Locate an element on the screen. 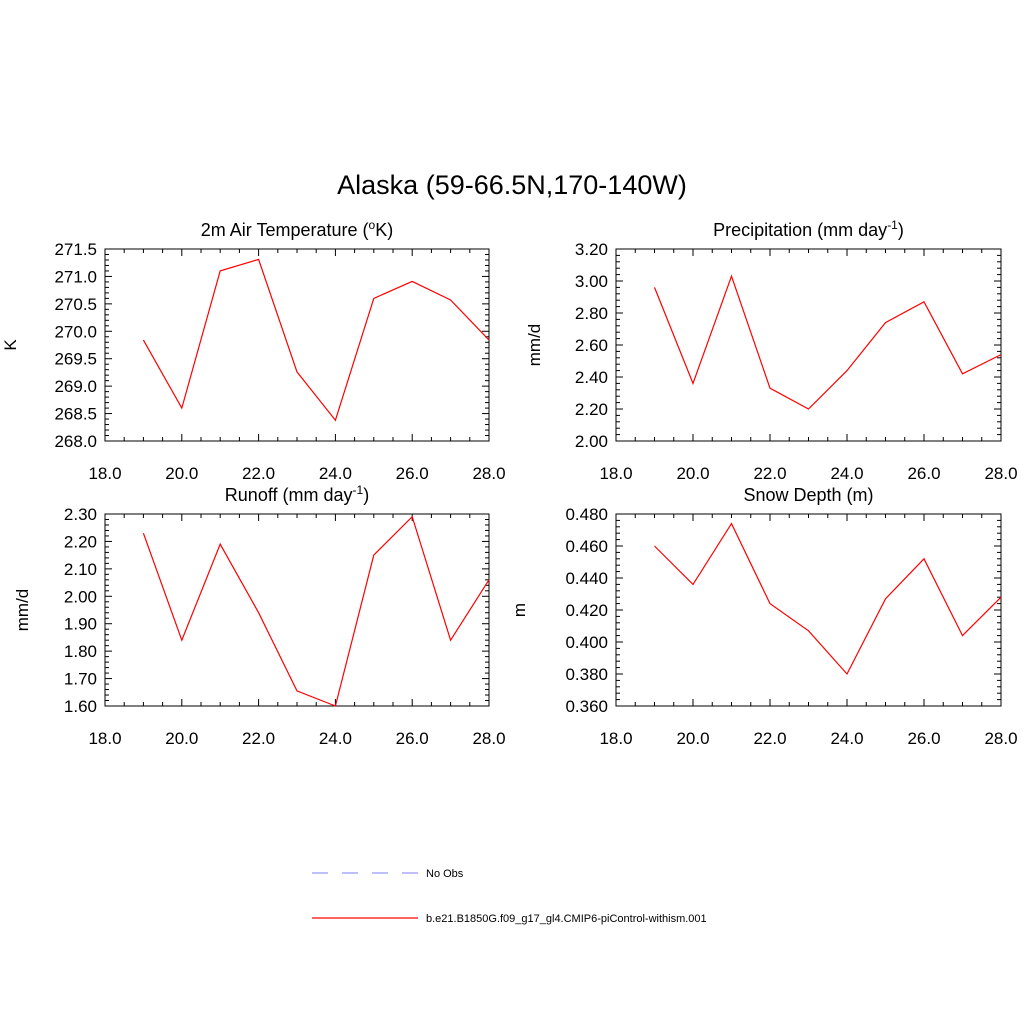 Image resolution: width=1024 pixels, height=1024 pixels. legend-label: No Obs is located at coordinates (445, 874).